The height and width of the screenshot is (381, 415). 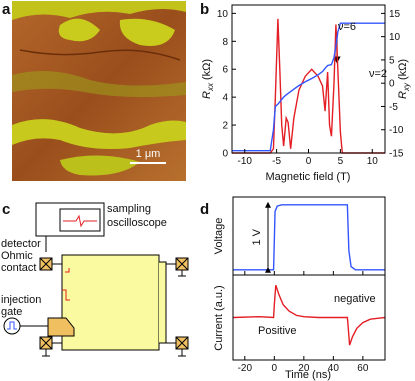 What do you see at coordinates (204, 209) in the screenshot?
I see `panel-label: d` at bounding box center [204, 209].